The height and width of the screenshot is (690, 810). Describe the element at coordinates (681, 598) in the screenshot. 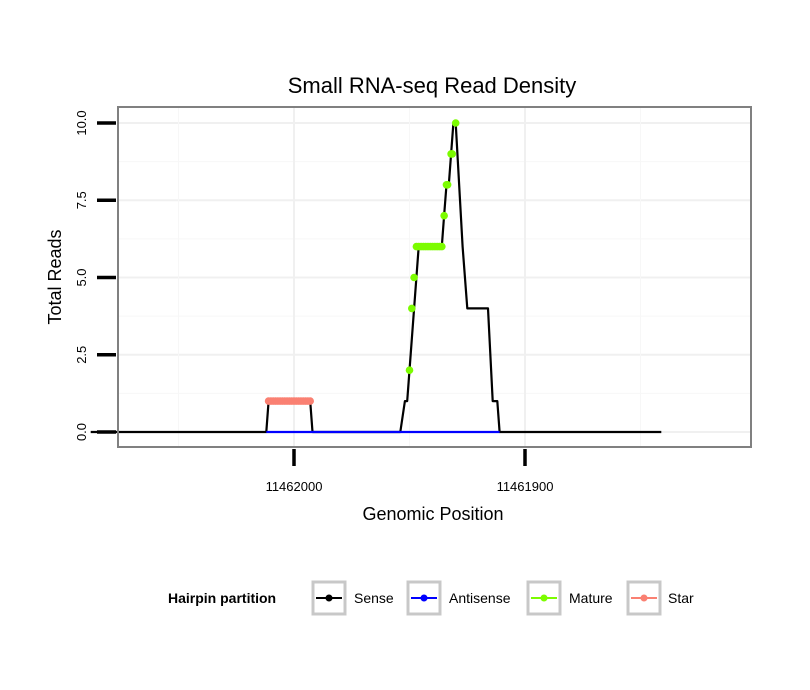

I see `legend-label-star: Star` at that location.